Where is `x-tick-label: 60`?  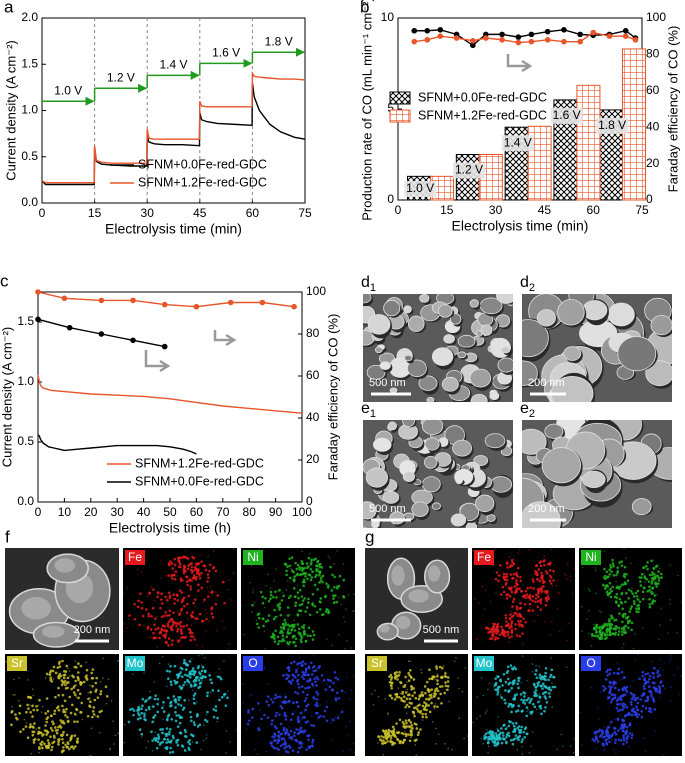
x-tick-label: 60 is located at coordinates (253, 213).